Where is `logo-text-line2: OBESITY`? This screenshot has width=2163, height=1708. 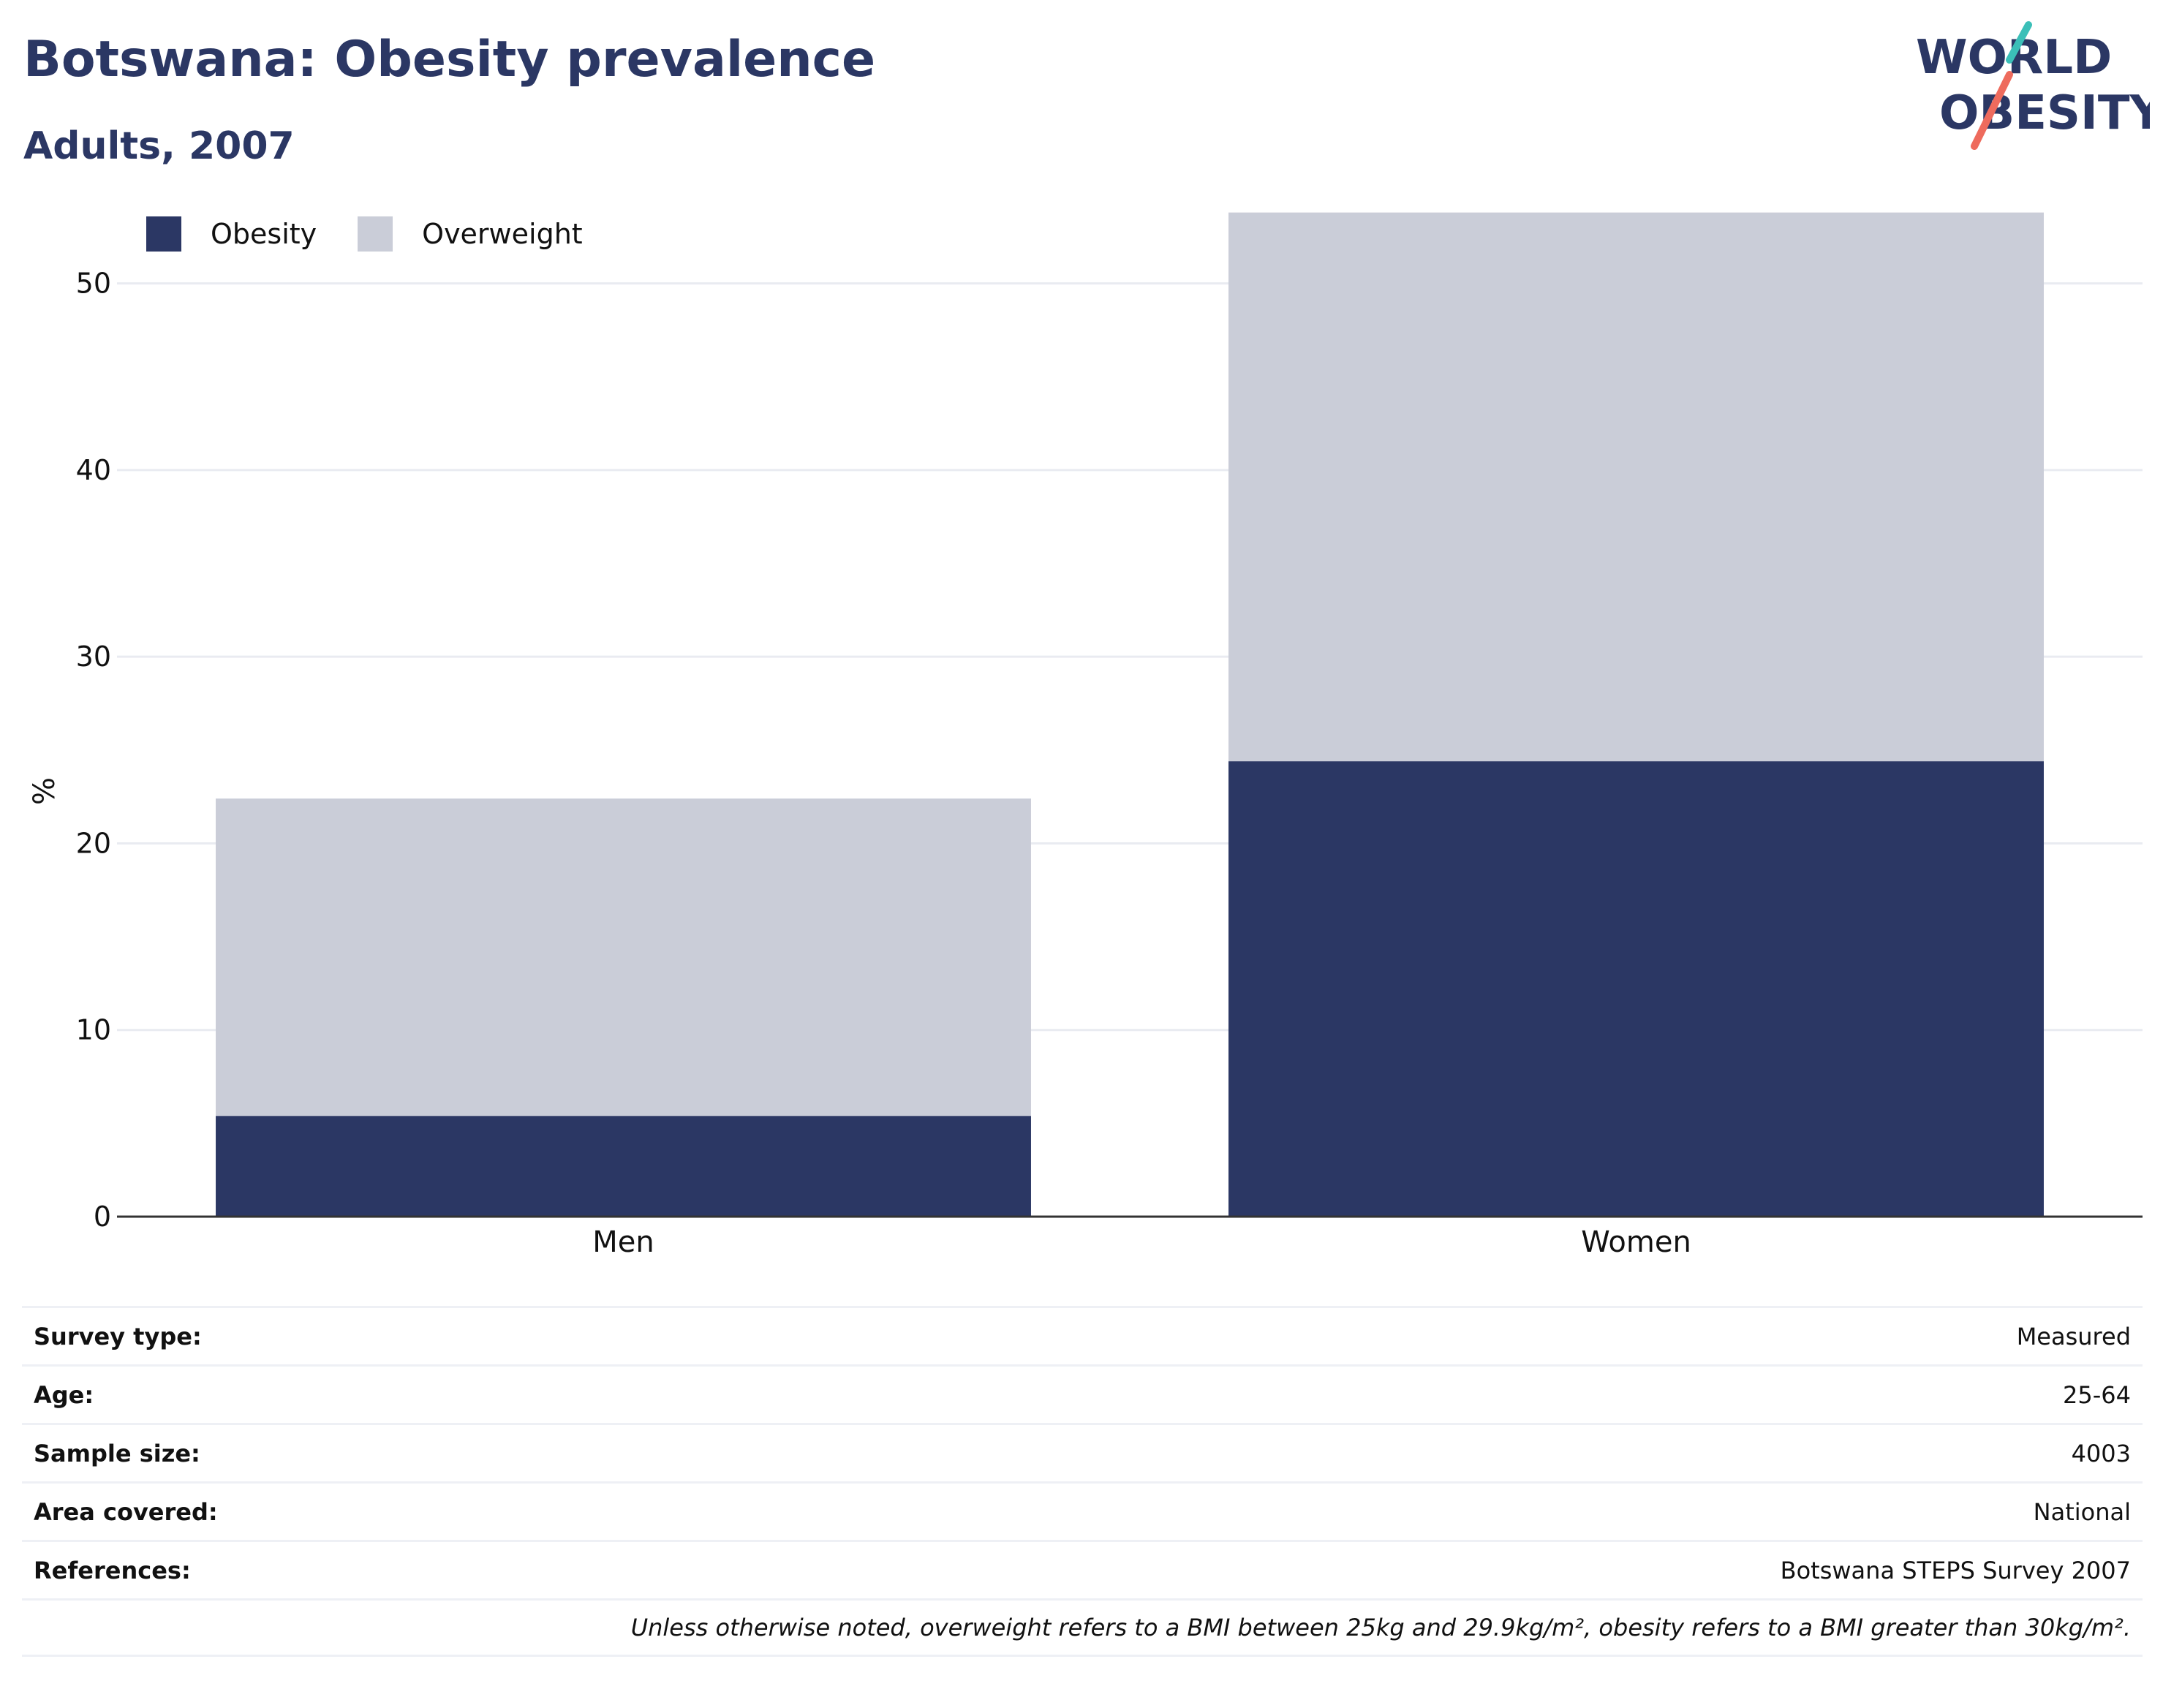 logo-text-line2: OBESITY is located at coordinates (2045, 113).